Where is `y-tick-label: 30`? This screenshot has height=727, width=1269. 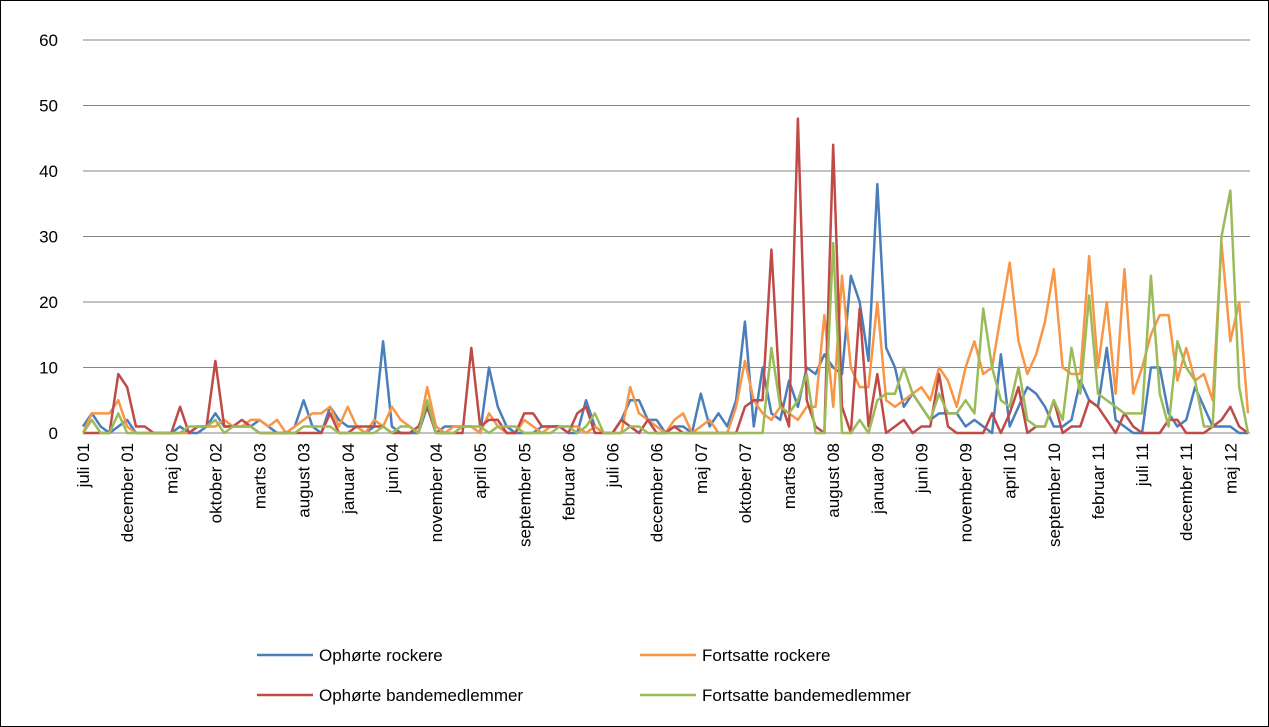
y-tick-label: 30 is located at coordinates (48, 237).